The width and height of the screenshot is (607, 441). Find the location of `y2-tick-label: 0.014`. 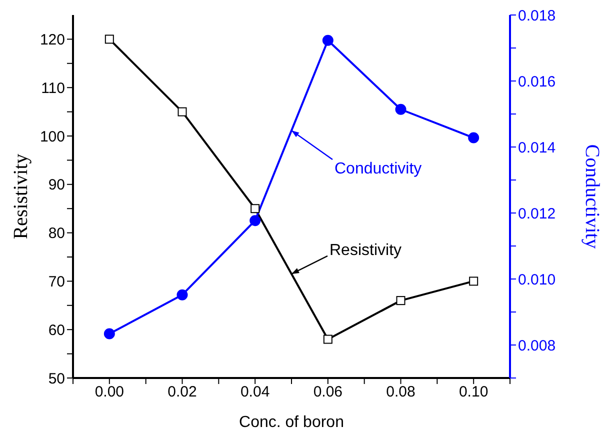

y2-tick-label: 0.014 is located at coordinates (537, 147).